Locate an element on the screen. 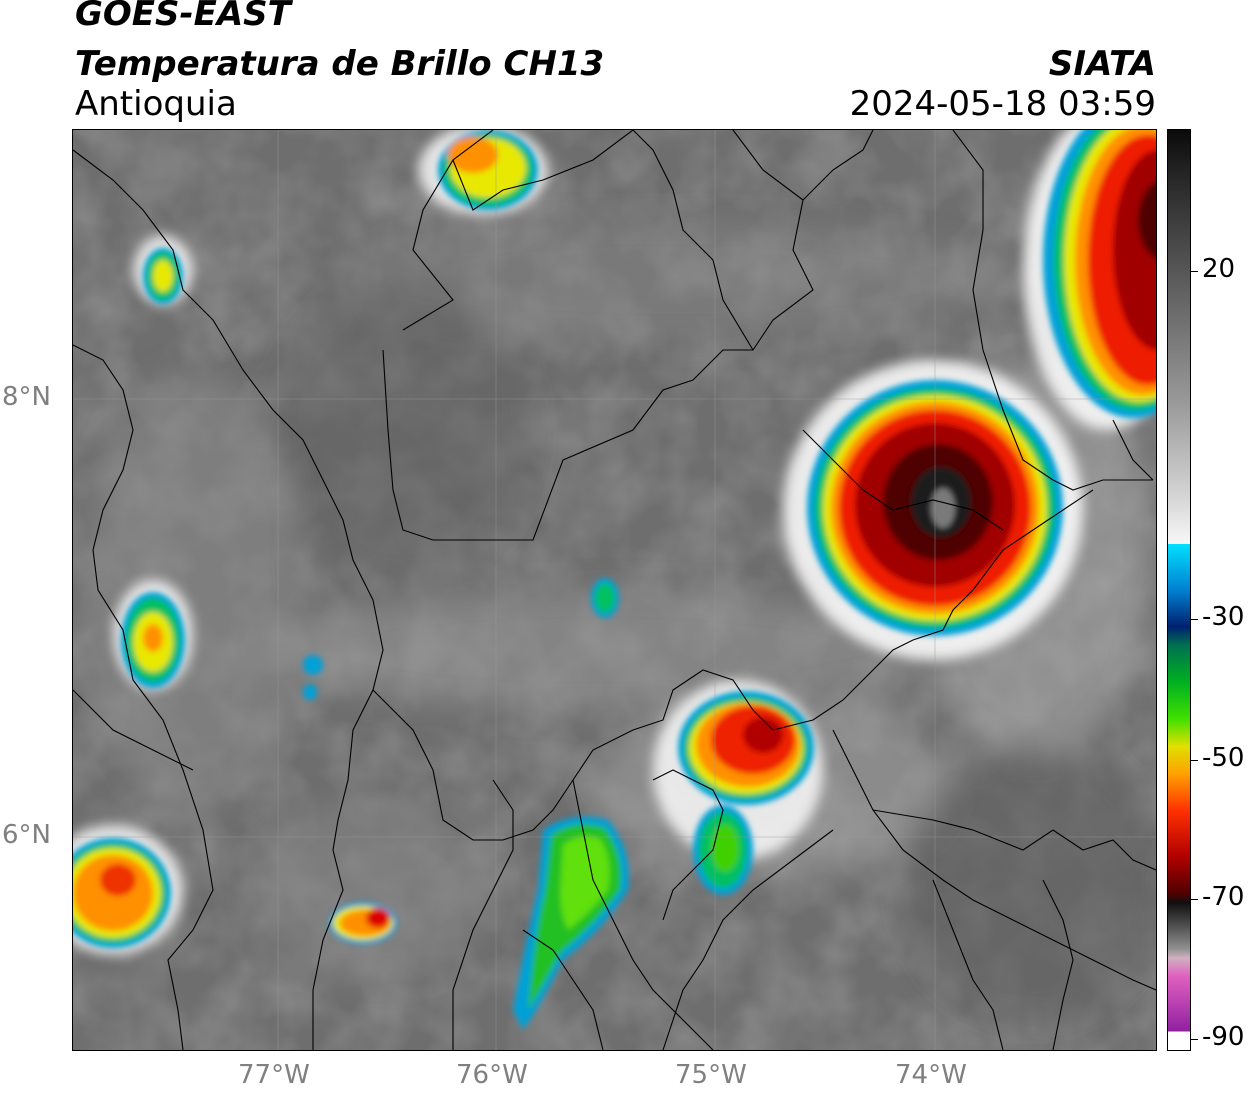  colorbar is located at coordinates (1179, 590).